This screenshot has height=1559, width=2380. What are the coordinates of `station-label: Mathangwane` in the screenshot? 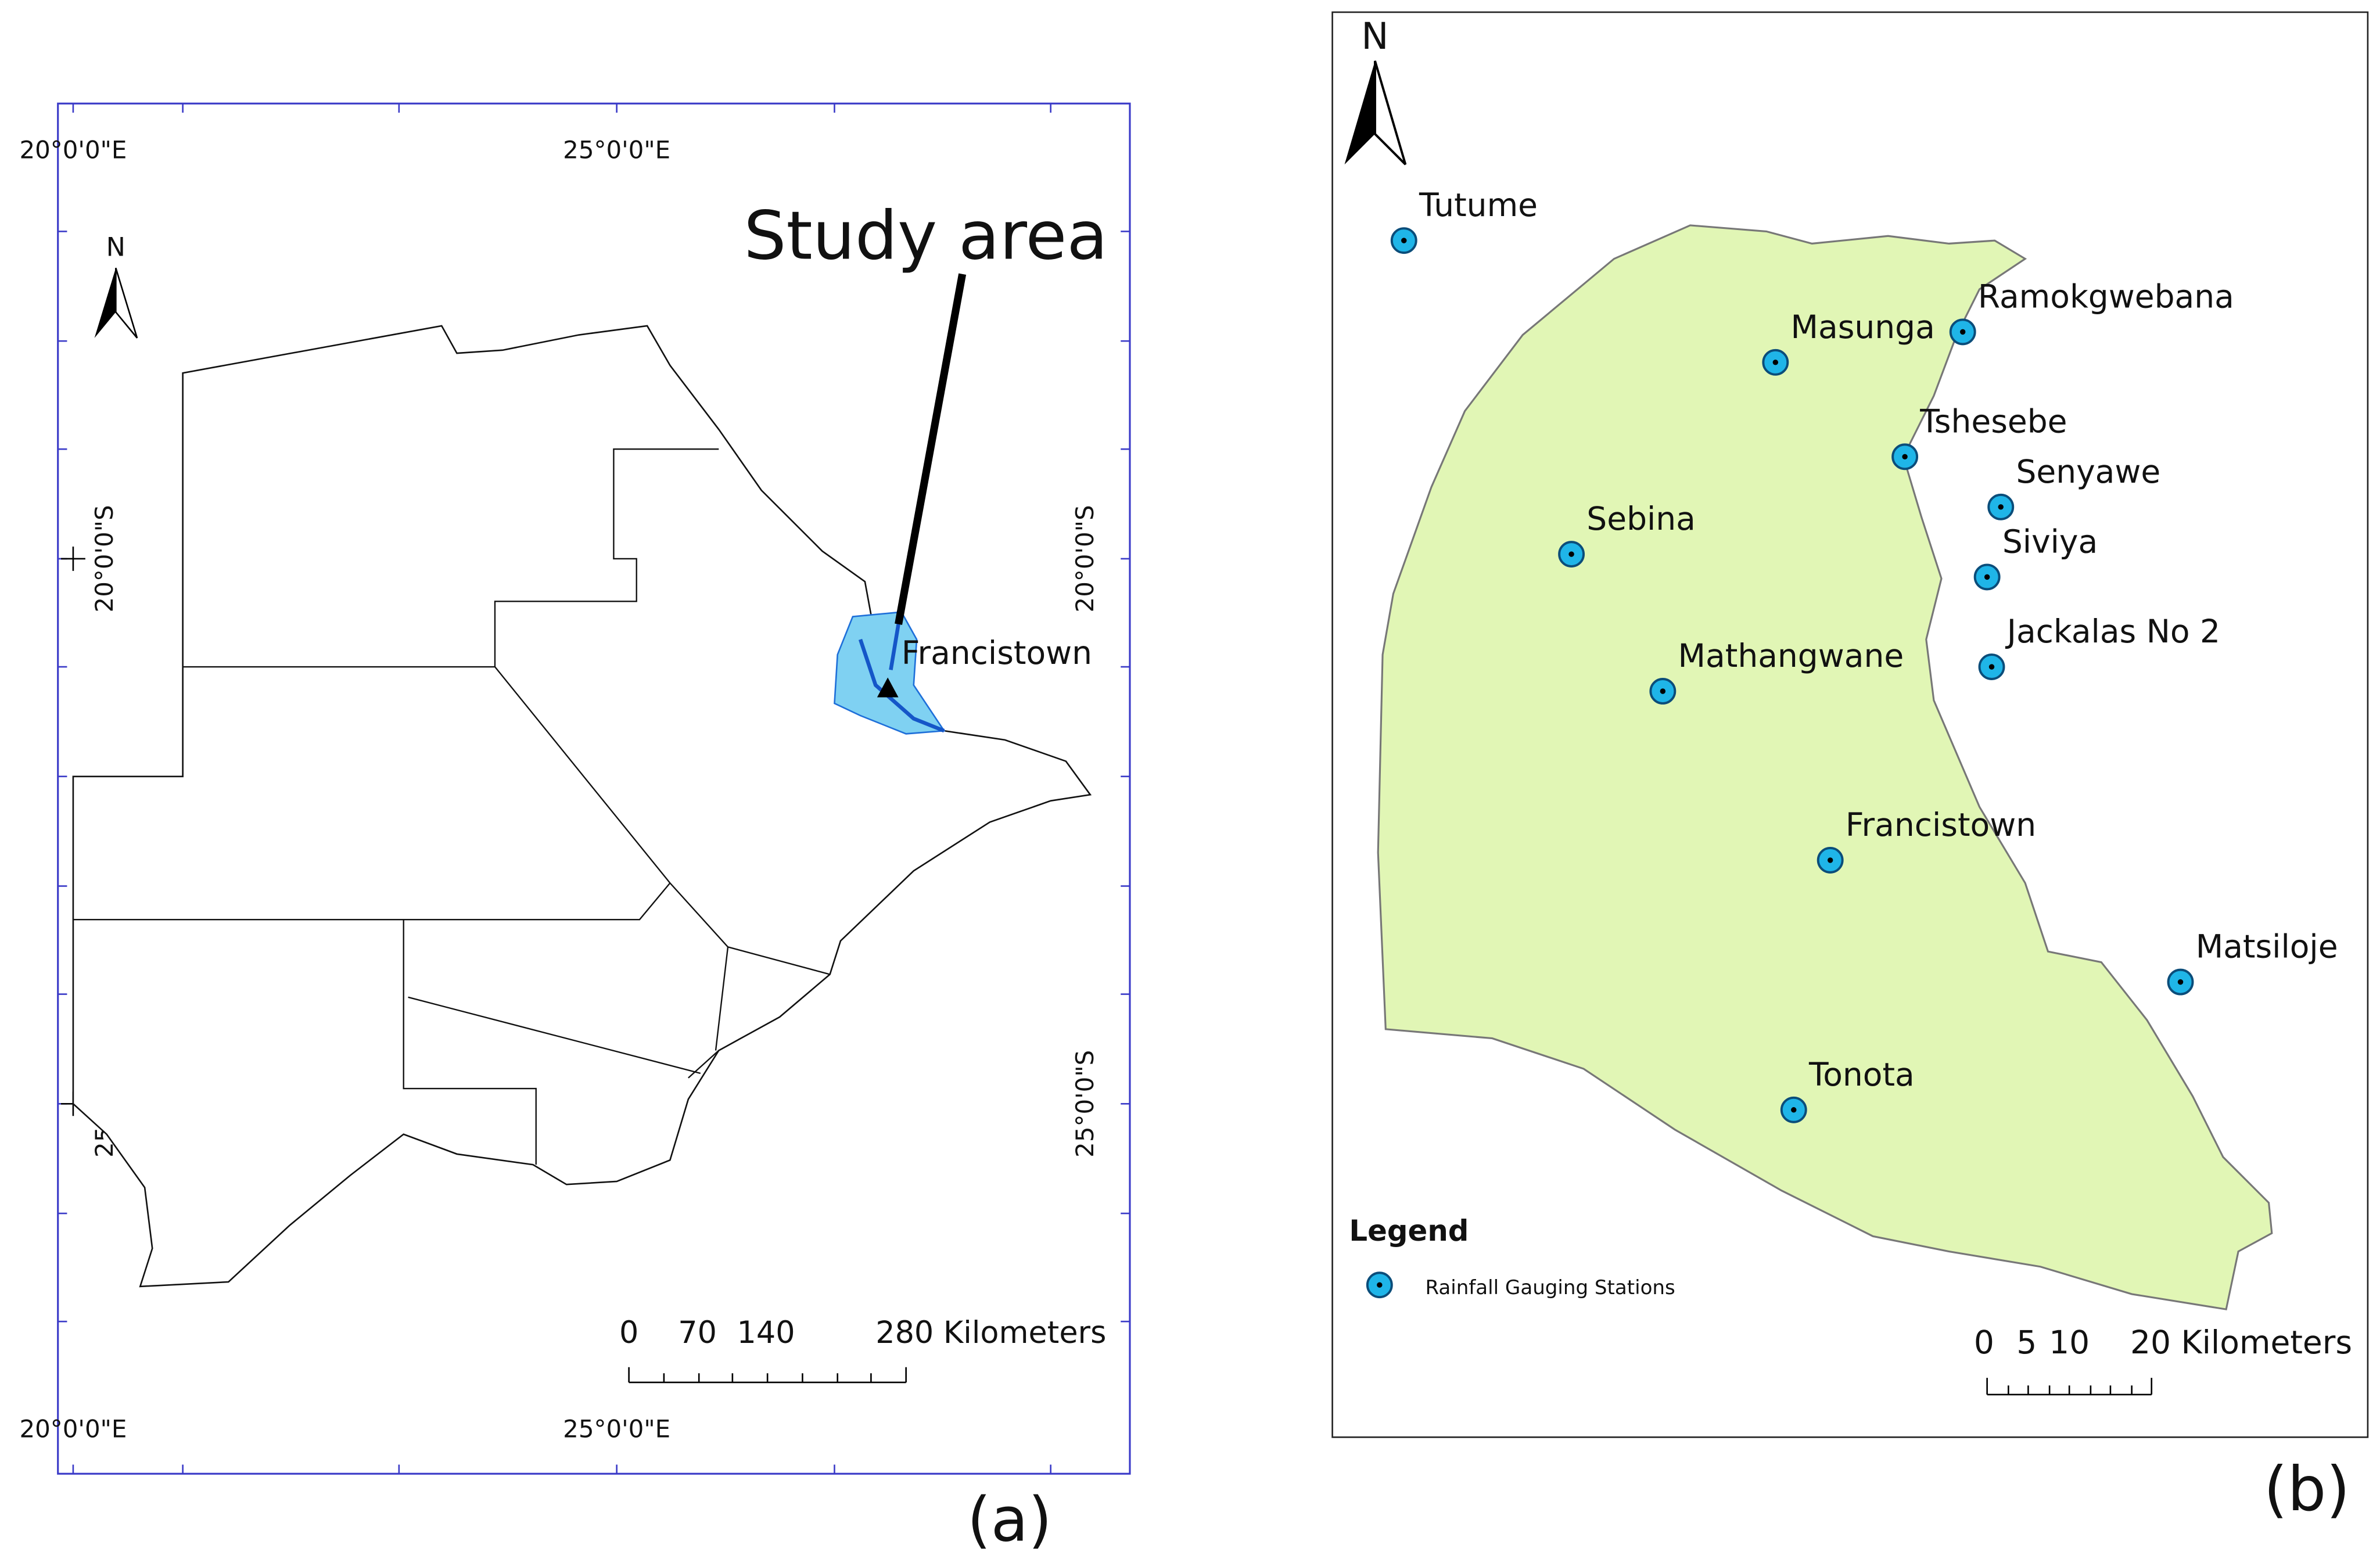 It's located at (1791, 655).